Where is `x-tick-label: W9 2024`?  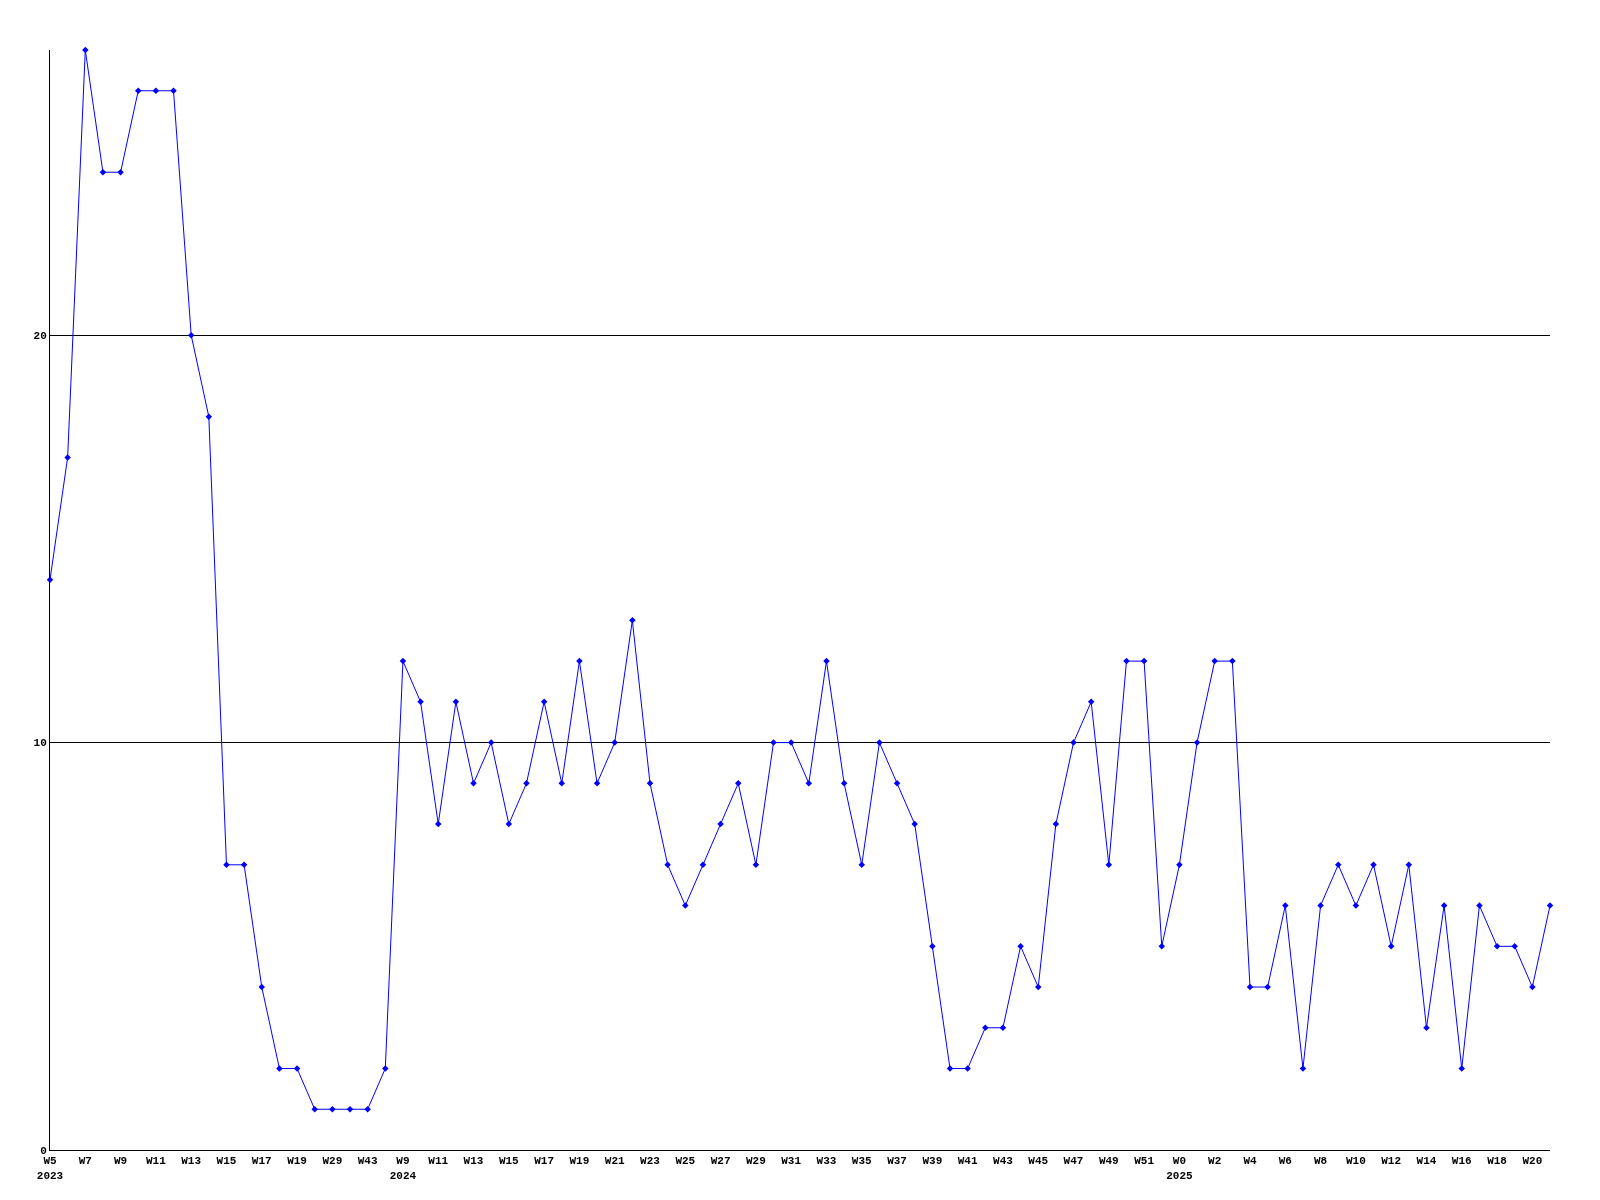 x-tick-label: W9 2024 is located at coordinates (403, 1168).